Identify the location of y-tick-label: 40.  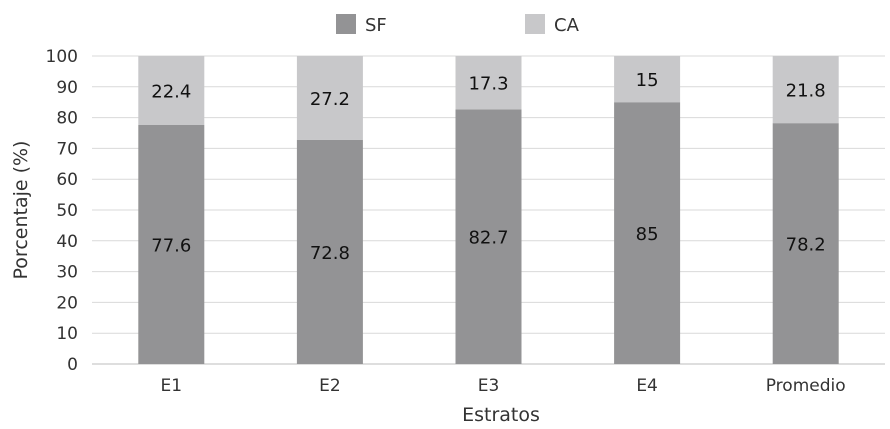
(67, 242).